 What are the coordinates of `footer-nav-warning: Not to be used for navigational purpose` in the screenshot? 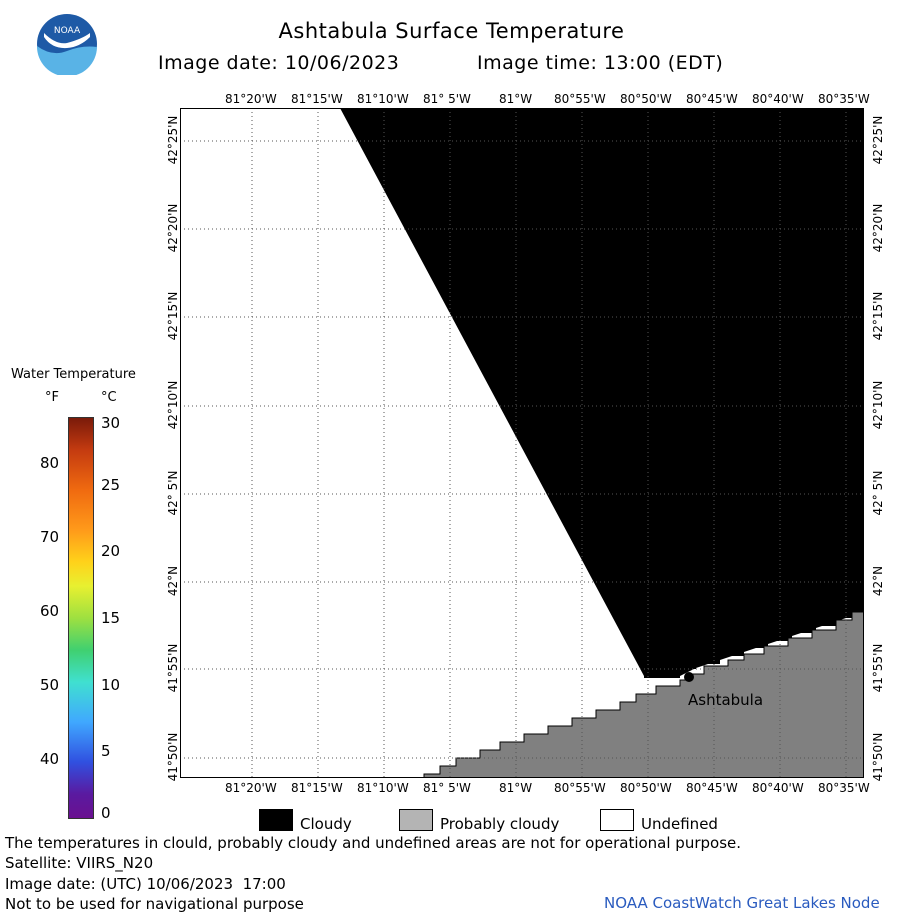 It's located at (154, 904).